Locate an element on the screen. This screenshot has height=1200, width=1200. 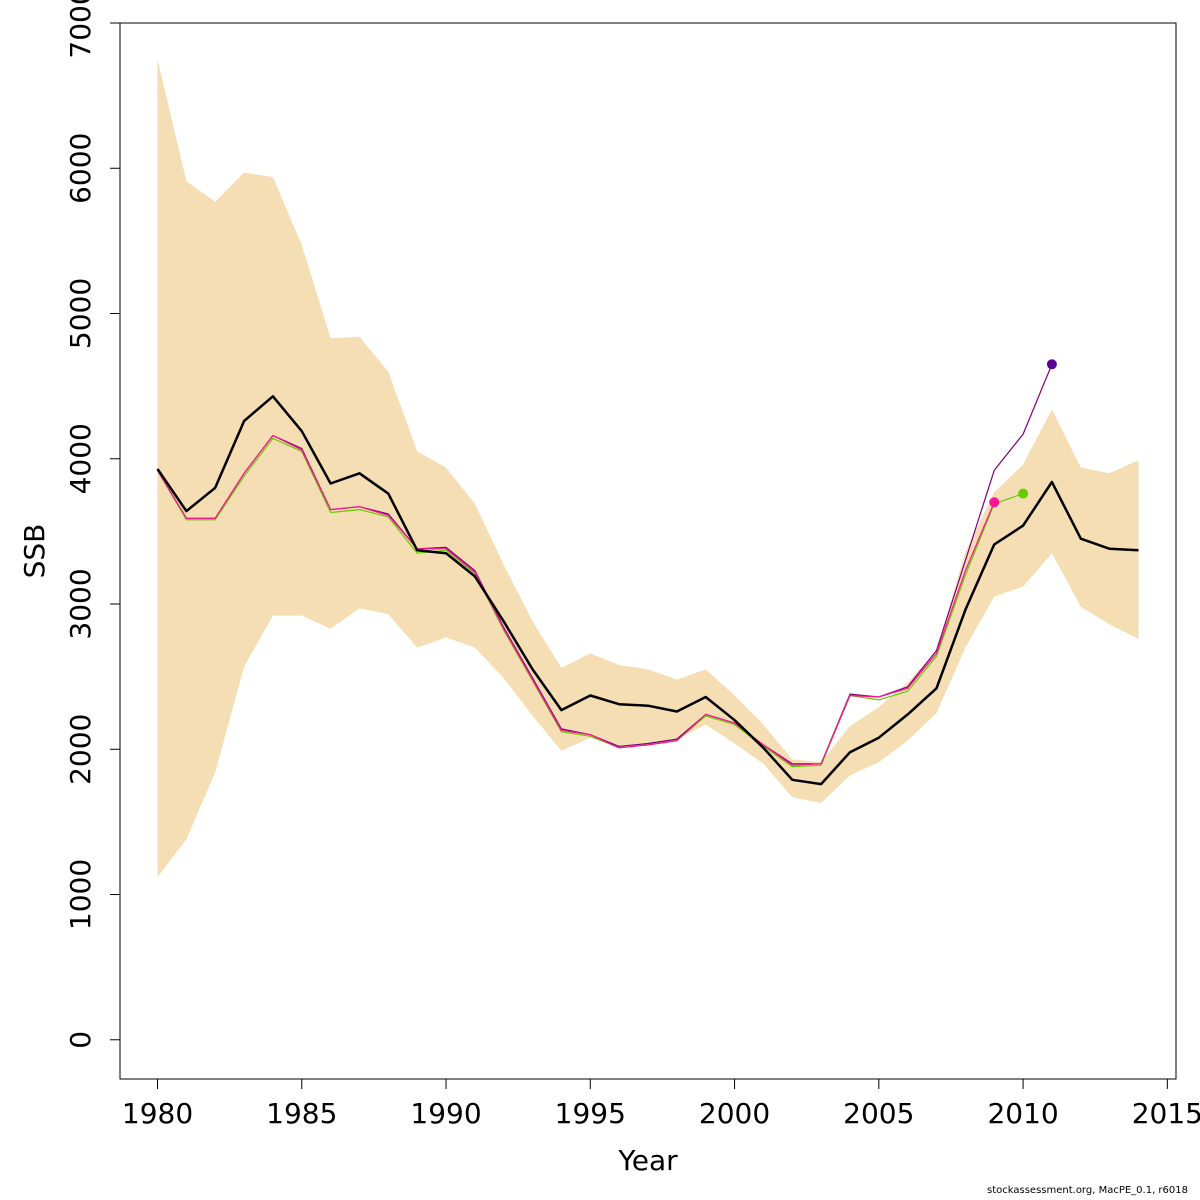
x-tick-label: 1980 is located at coordinates (157, 1113).